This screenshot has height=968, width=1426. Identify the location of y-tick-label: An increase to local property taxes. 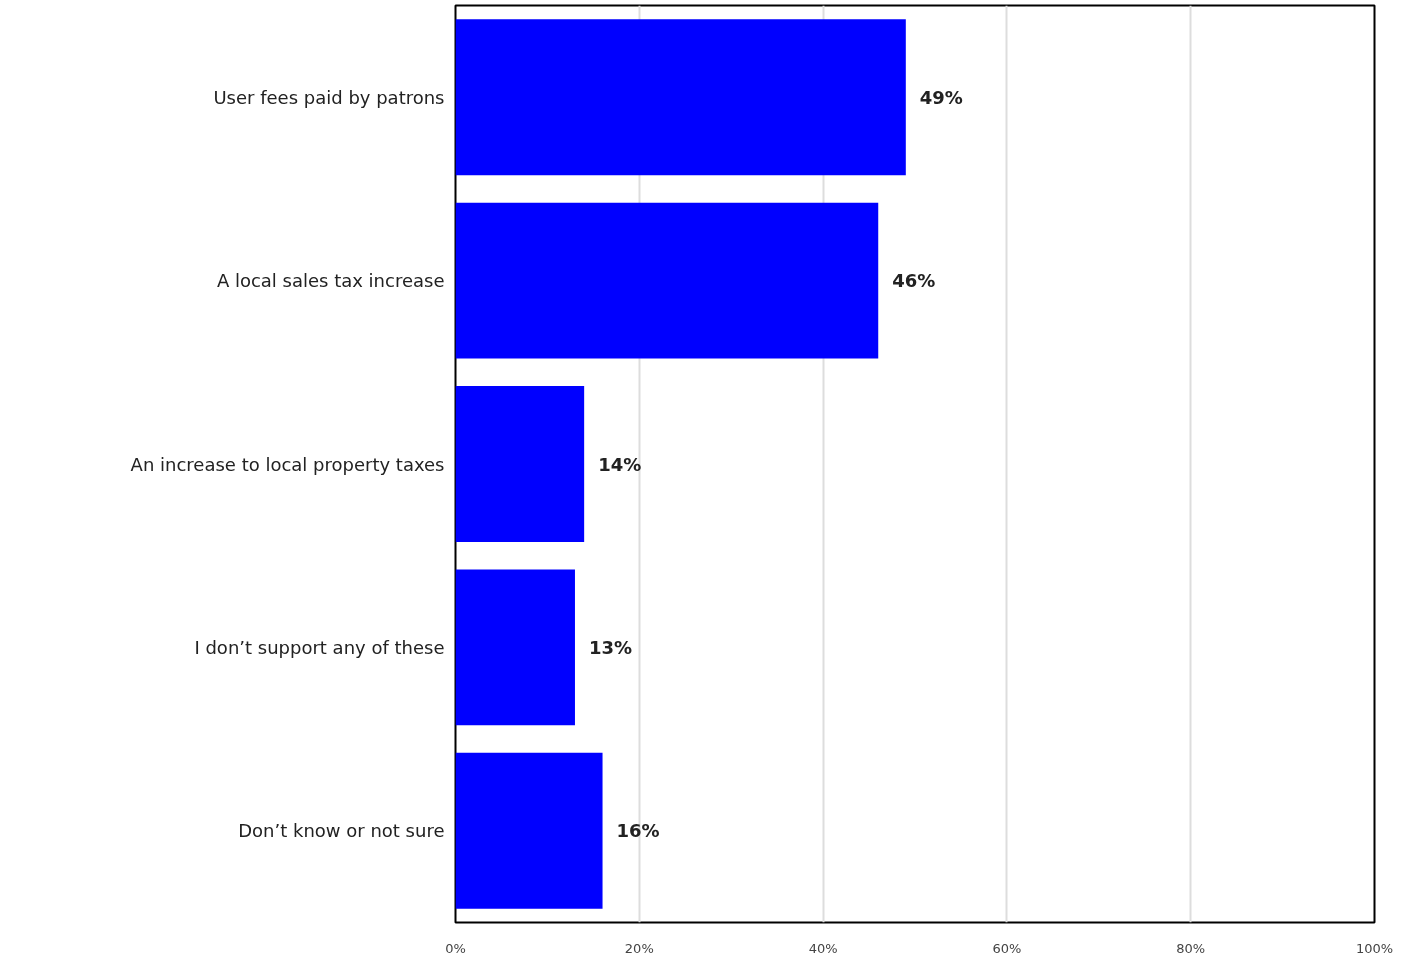
(287, 464).